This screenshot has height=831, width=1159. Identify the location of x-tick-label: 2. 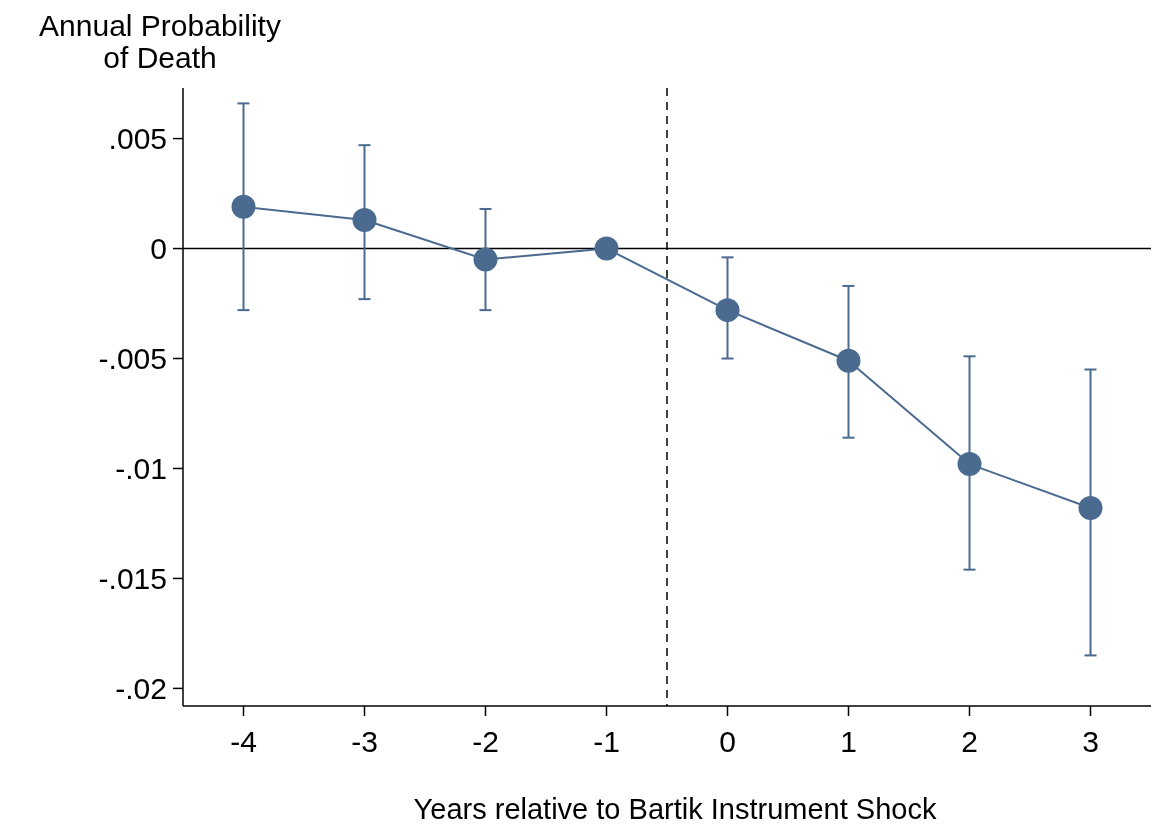
(969, 741).